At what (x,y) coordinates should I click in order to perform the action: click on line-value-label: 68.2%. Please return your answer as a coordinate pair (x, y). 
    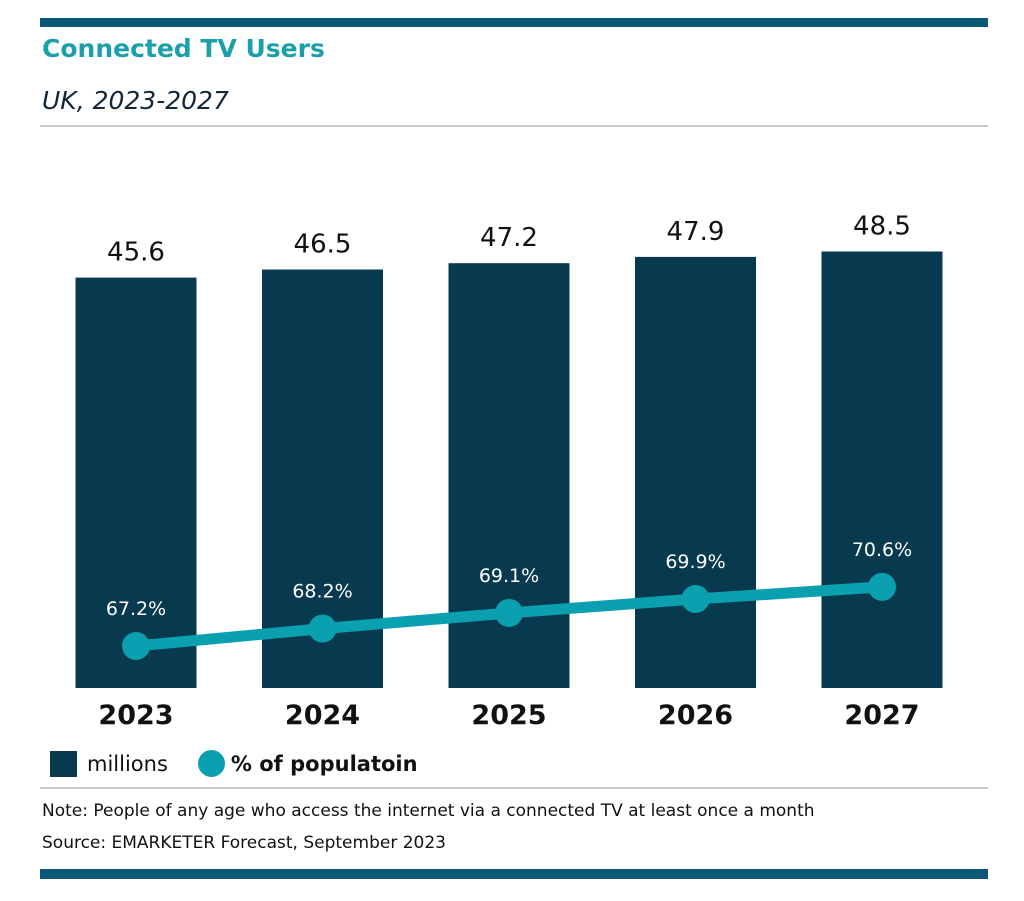
    Looking at the image, I should click on (322, 592).